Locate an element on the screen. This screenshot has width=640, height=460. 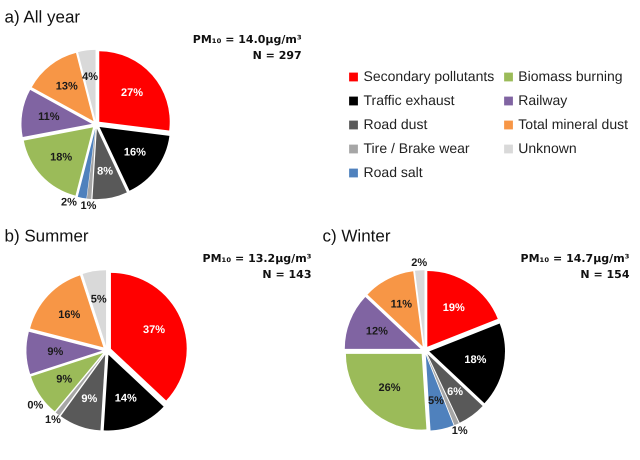
data-label: 4% is located at coordinates (90, 76).